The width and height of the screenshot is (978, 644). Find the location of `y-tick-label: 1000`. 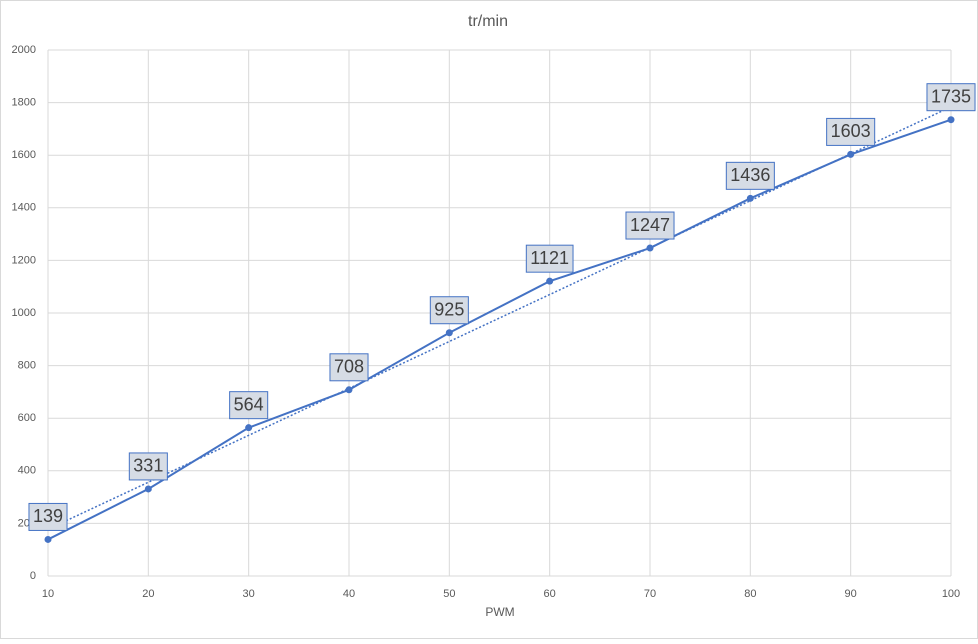

y-tick-label: 1000 is located at coordinates (24, 313).